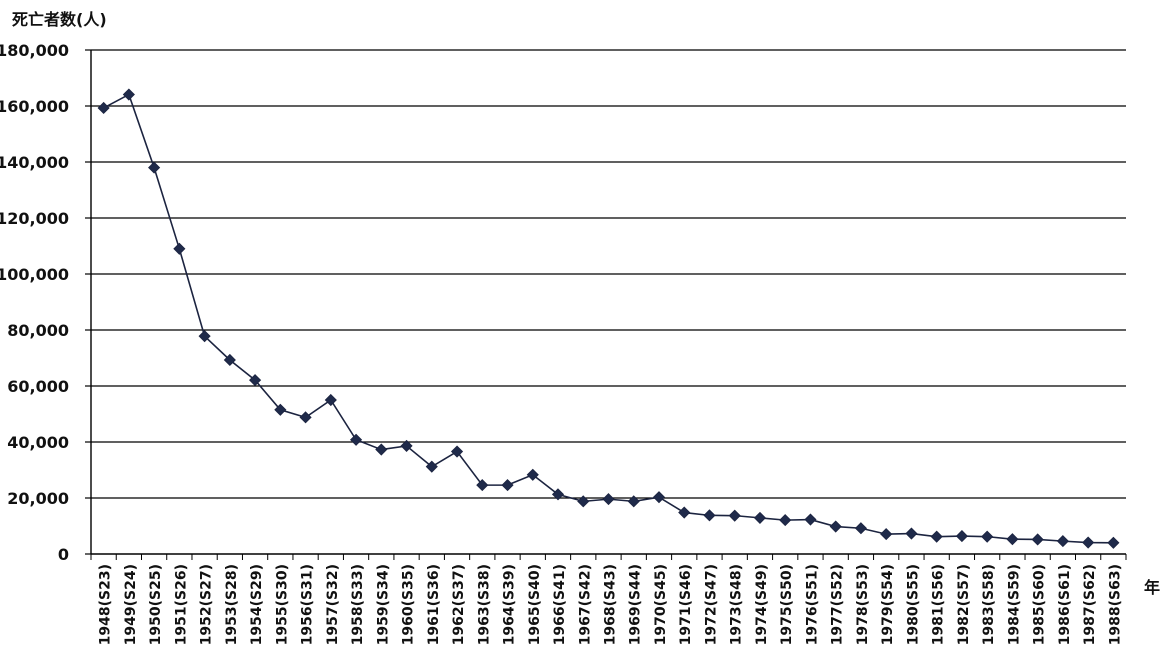 The height and width of the screenshot is (657, 1166). What do you see at coordinates (812, 604) in the screenshot?
I see `x-tick-label: 1976(S51)` at bounding box center [812, 604].